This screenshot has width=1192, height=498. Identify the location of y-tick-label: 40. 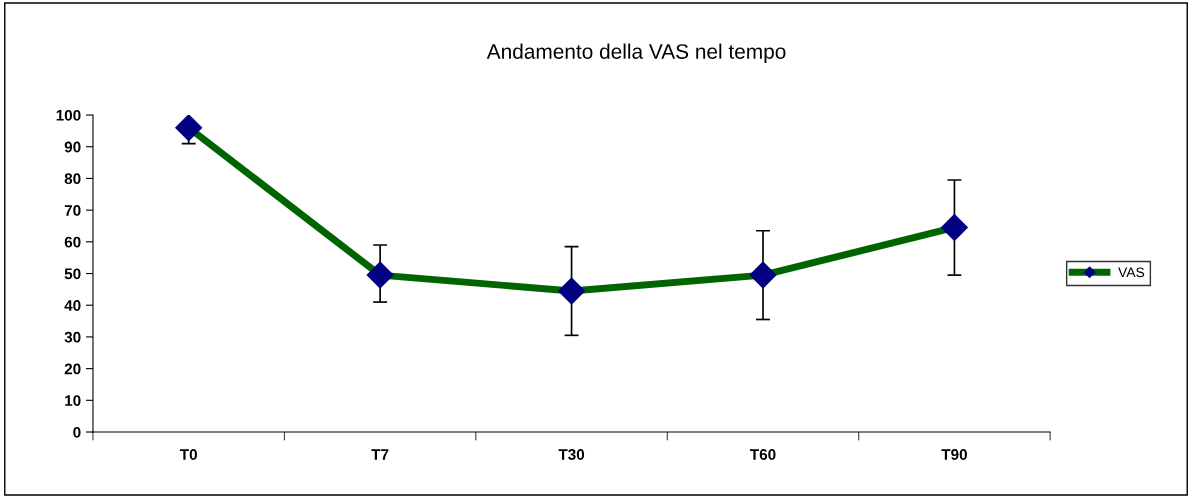
(72, 305).